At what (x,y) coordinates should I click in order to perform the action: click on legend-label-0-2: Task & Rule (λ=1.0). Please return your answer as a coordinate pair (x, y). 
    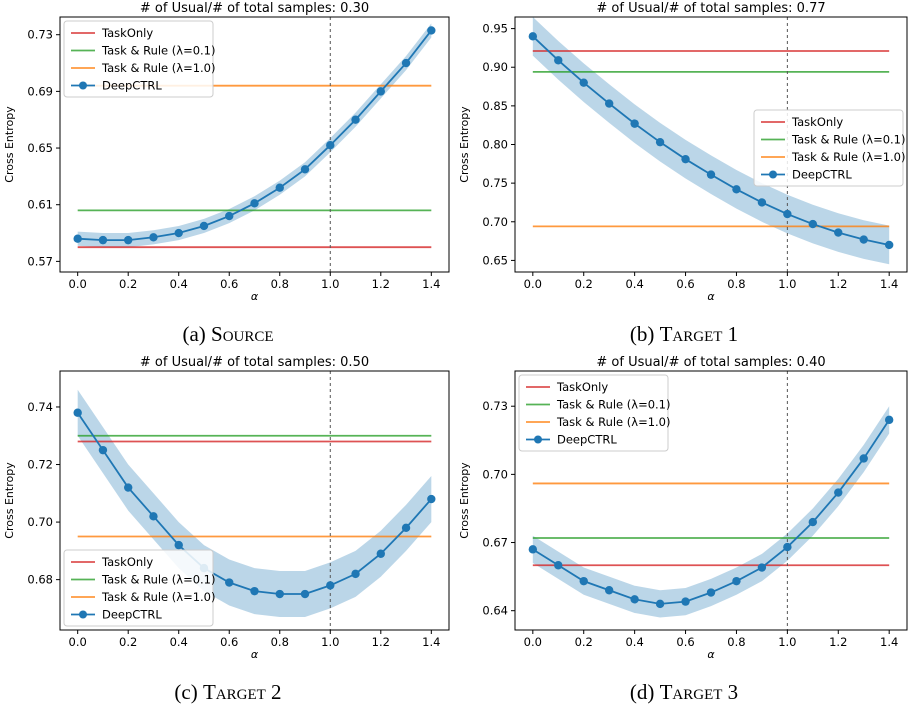
    Looking at the image, I should click on (158, 68).